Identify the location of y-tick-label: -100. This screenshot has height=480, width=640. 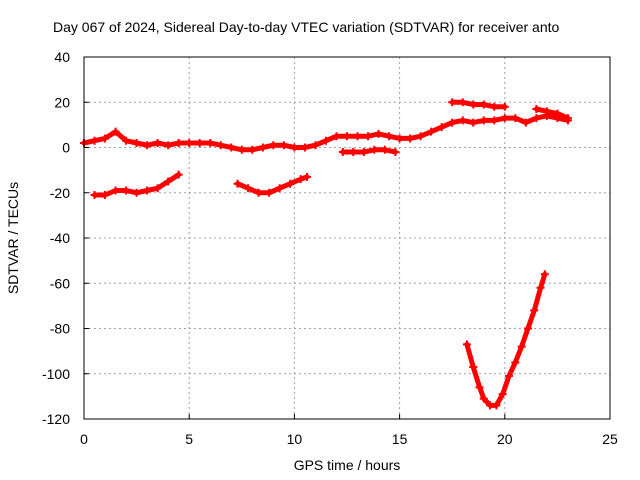
(56, 374).